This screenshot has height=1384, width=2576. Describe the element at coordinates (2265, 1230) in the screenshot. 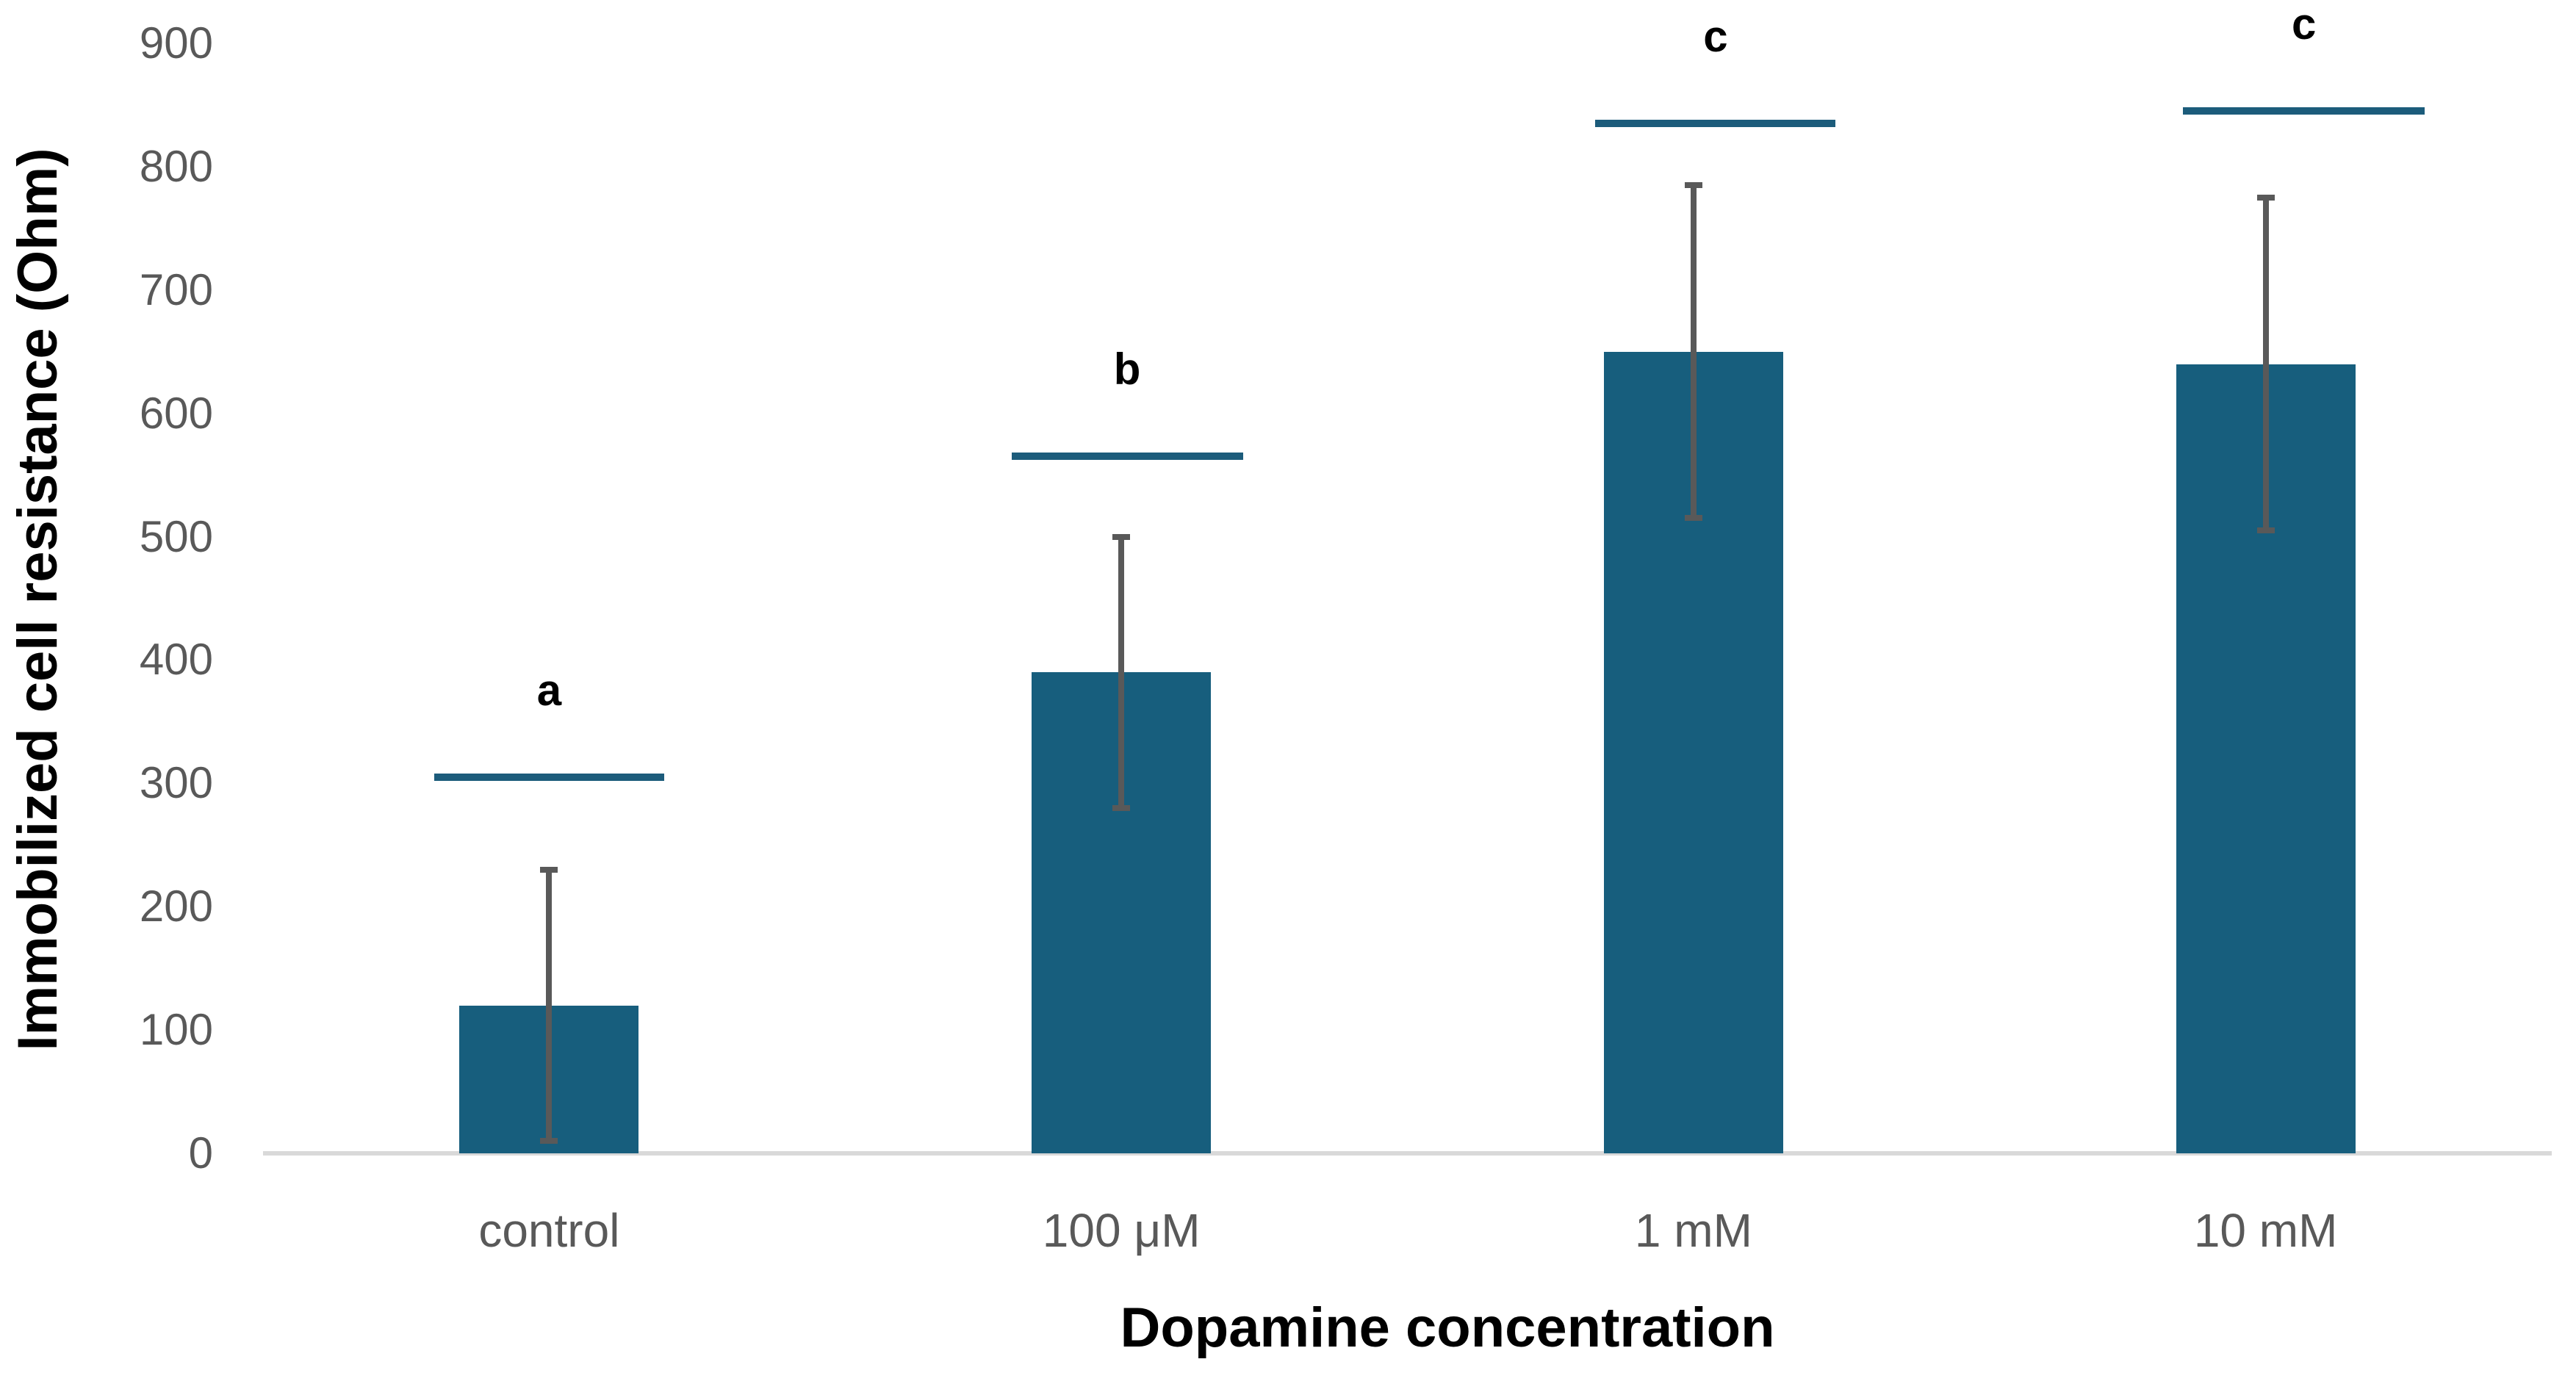

I see `x-category-label: 10 mM` at that location.